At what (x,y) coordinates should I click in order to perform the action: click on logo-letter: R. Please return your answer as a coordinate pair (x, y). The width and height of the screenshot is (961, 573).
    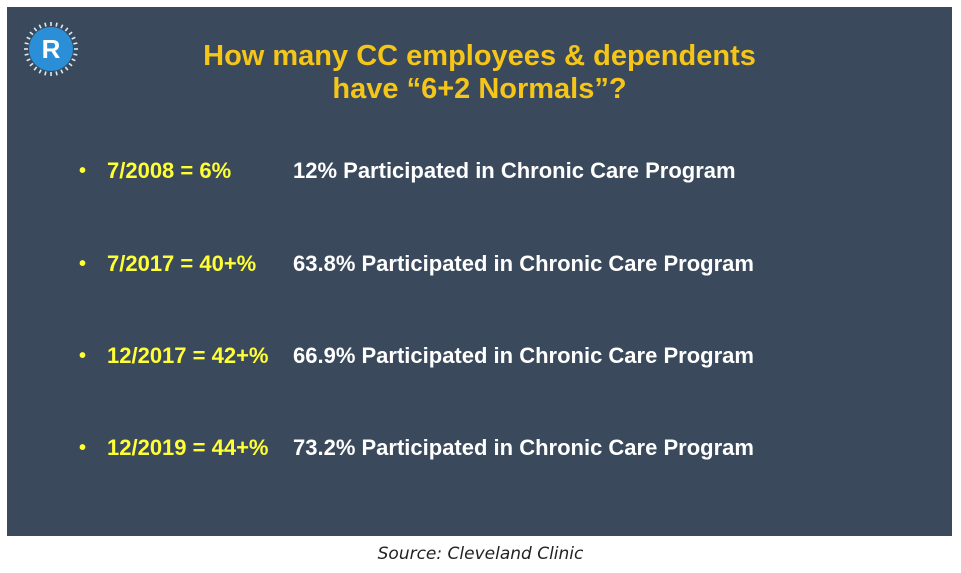
    Looking at the image, I should click on (51, 49).